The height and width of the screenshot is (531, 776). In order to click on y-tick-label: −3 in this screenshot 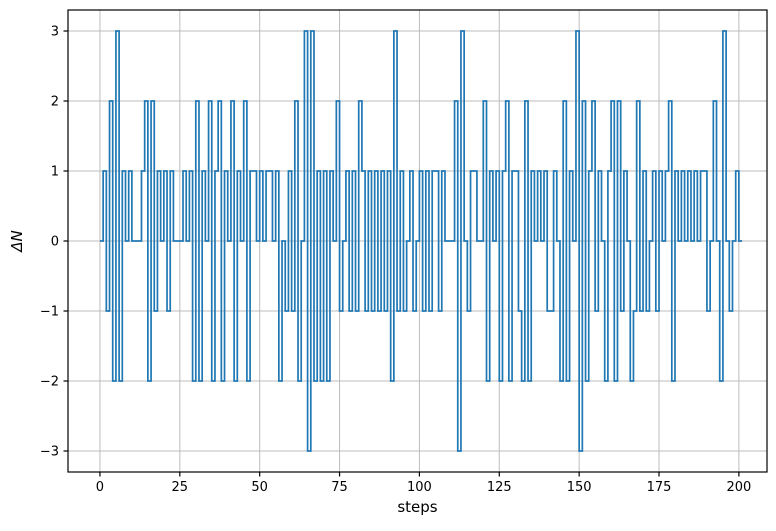, I will do `click(49, 452)`.